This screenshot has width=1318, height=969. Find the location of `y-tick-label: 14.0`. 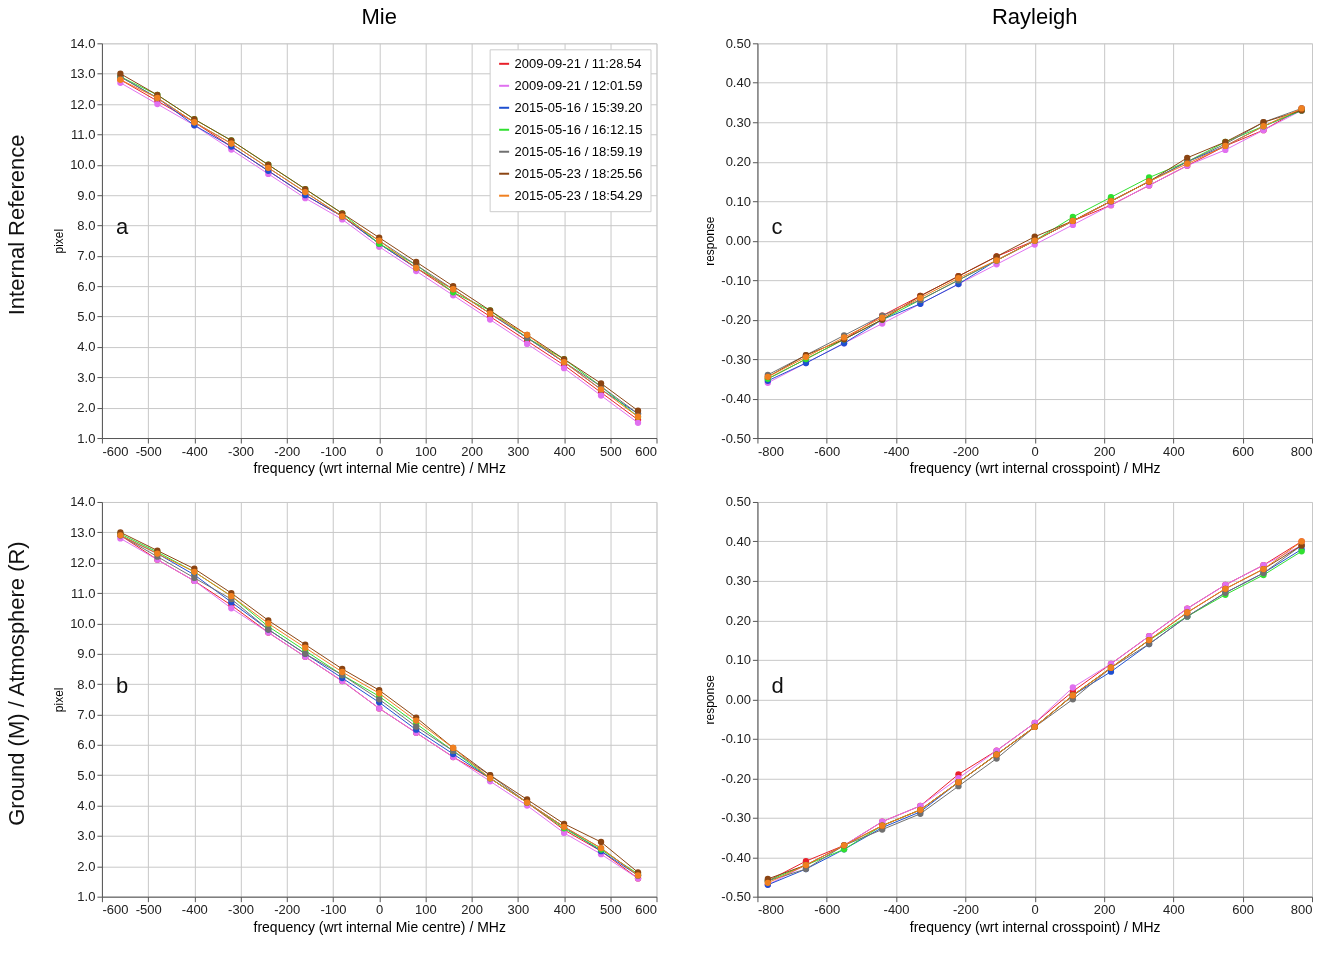

y-tick-label: 14.0 is located at coordinates (83, 502).